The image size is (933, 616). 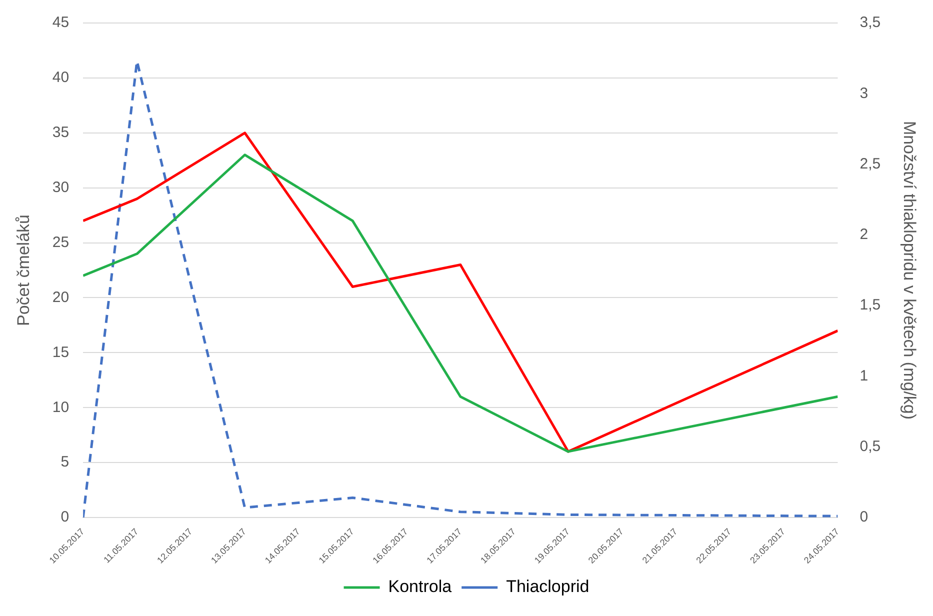 What do you see at coordinates (864, 375) in the screenshot?
I see `y2-tick-label: 1` at bounding box center [864, 375].